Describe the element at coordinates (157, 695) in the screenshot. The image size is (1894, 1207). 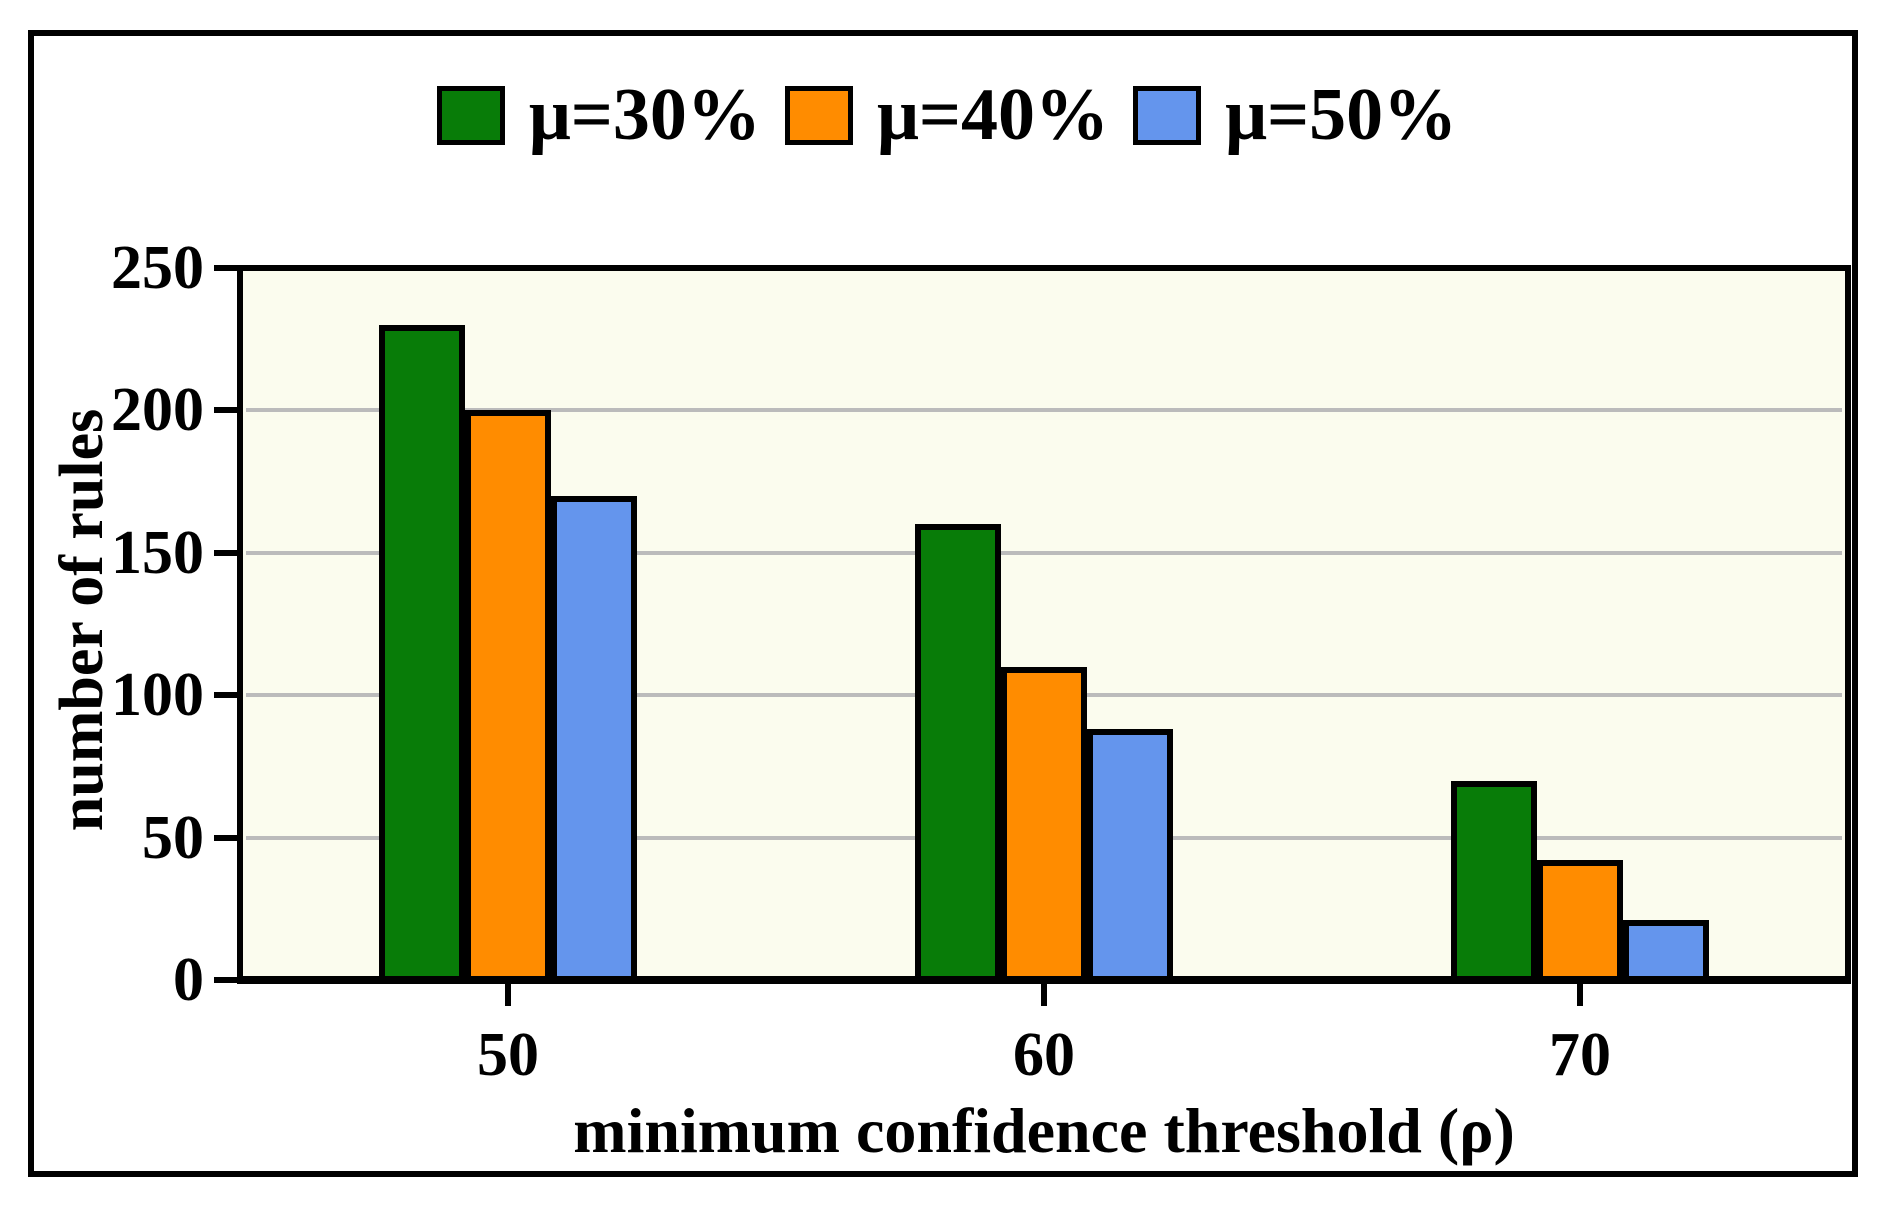
I see `y-tick-label: 100` at that location.